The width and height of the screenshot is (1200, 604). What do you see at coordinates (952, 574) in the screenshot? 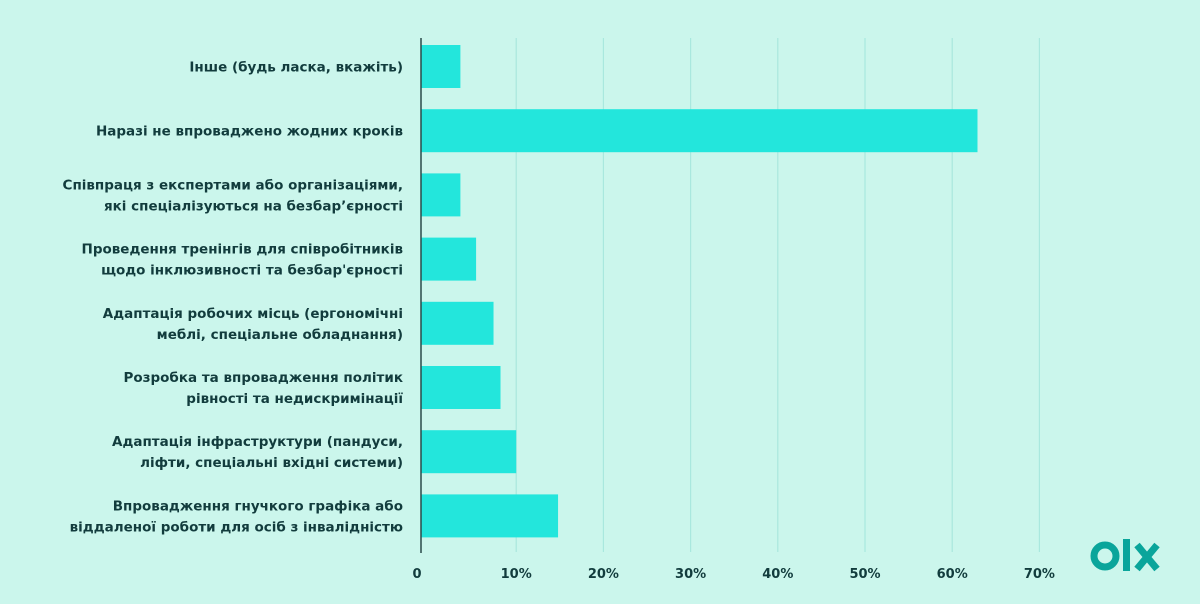
I see `x-tick-label: 60%` at bounding box center [952, 574].